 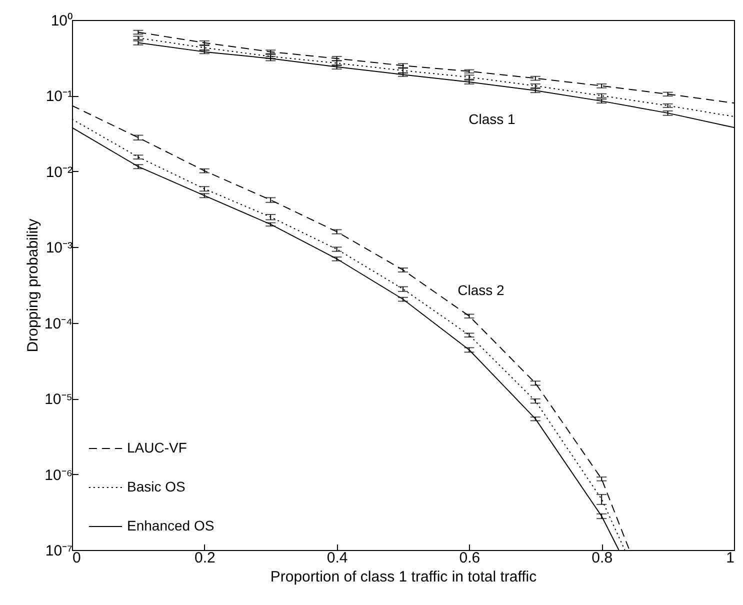 What do you see at coordinates (170, 526) in the screenshot?
I see `legend-label: Enhanced OS` at bounding box center [170, 526].